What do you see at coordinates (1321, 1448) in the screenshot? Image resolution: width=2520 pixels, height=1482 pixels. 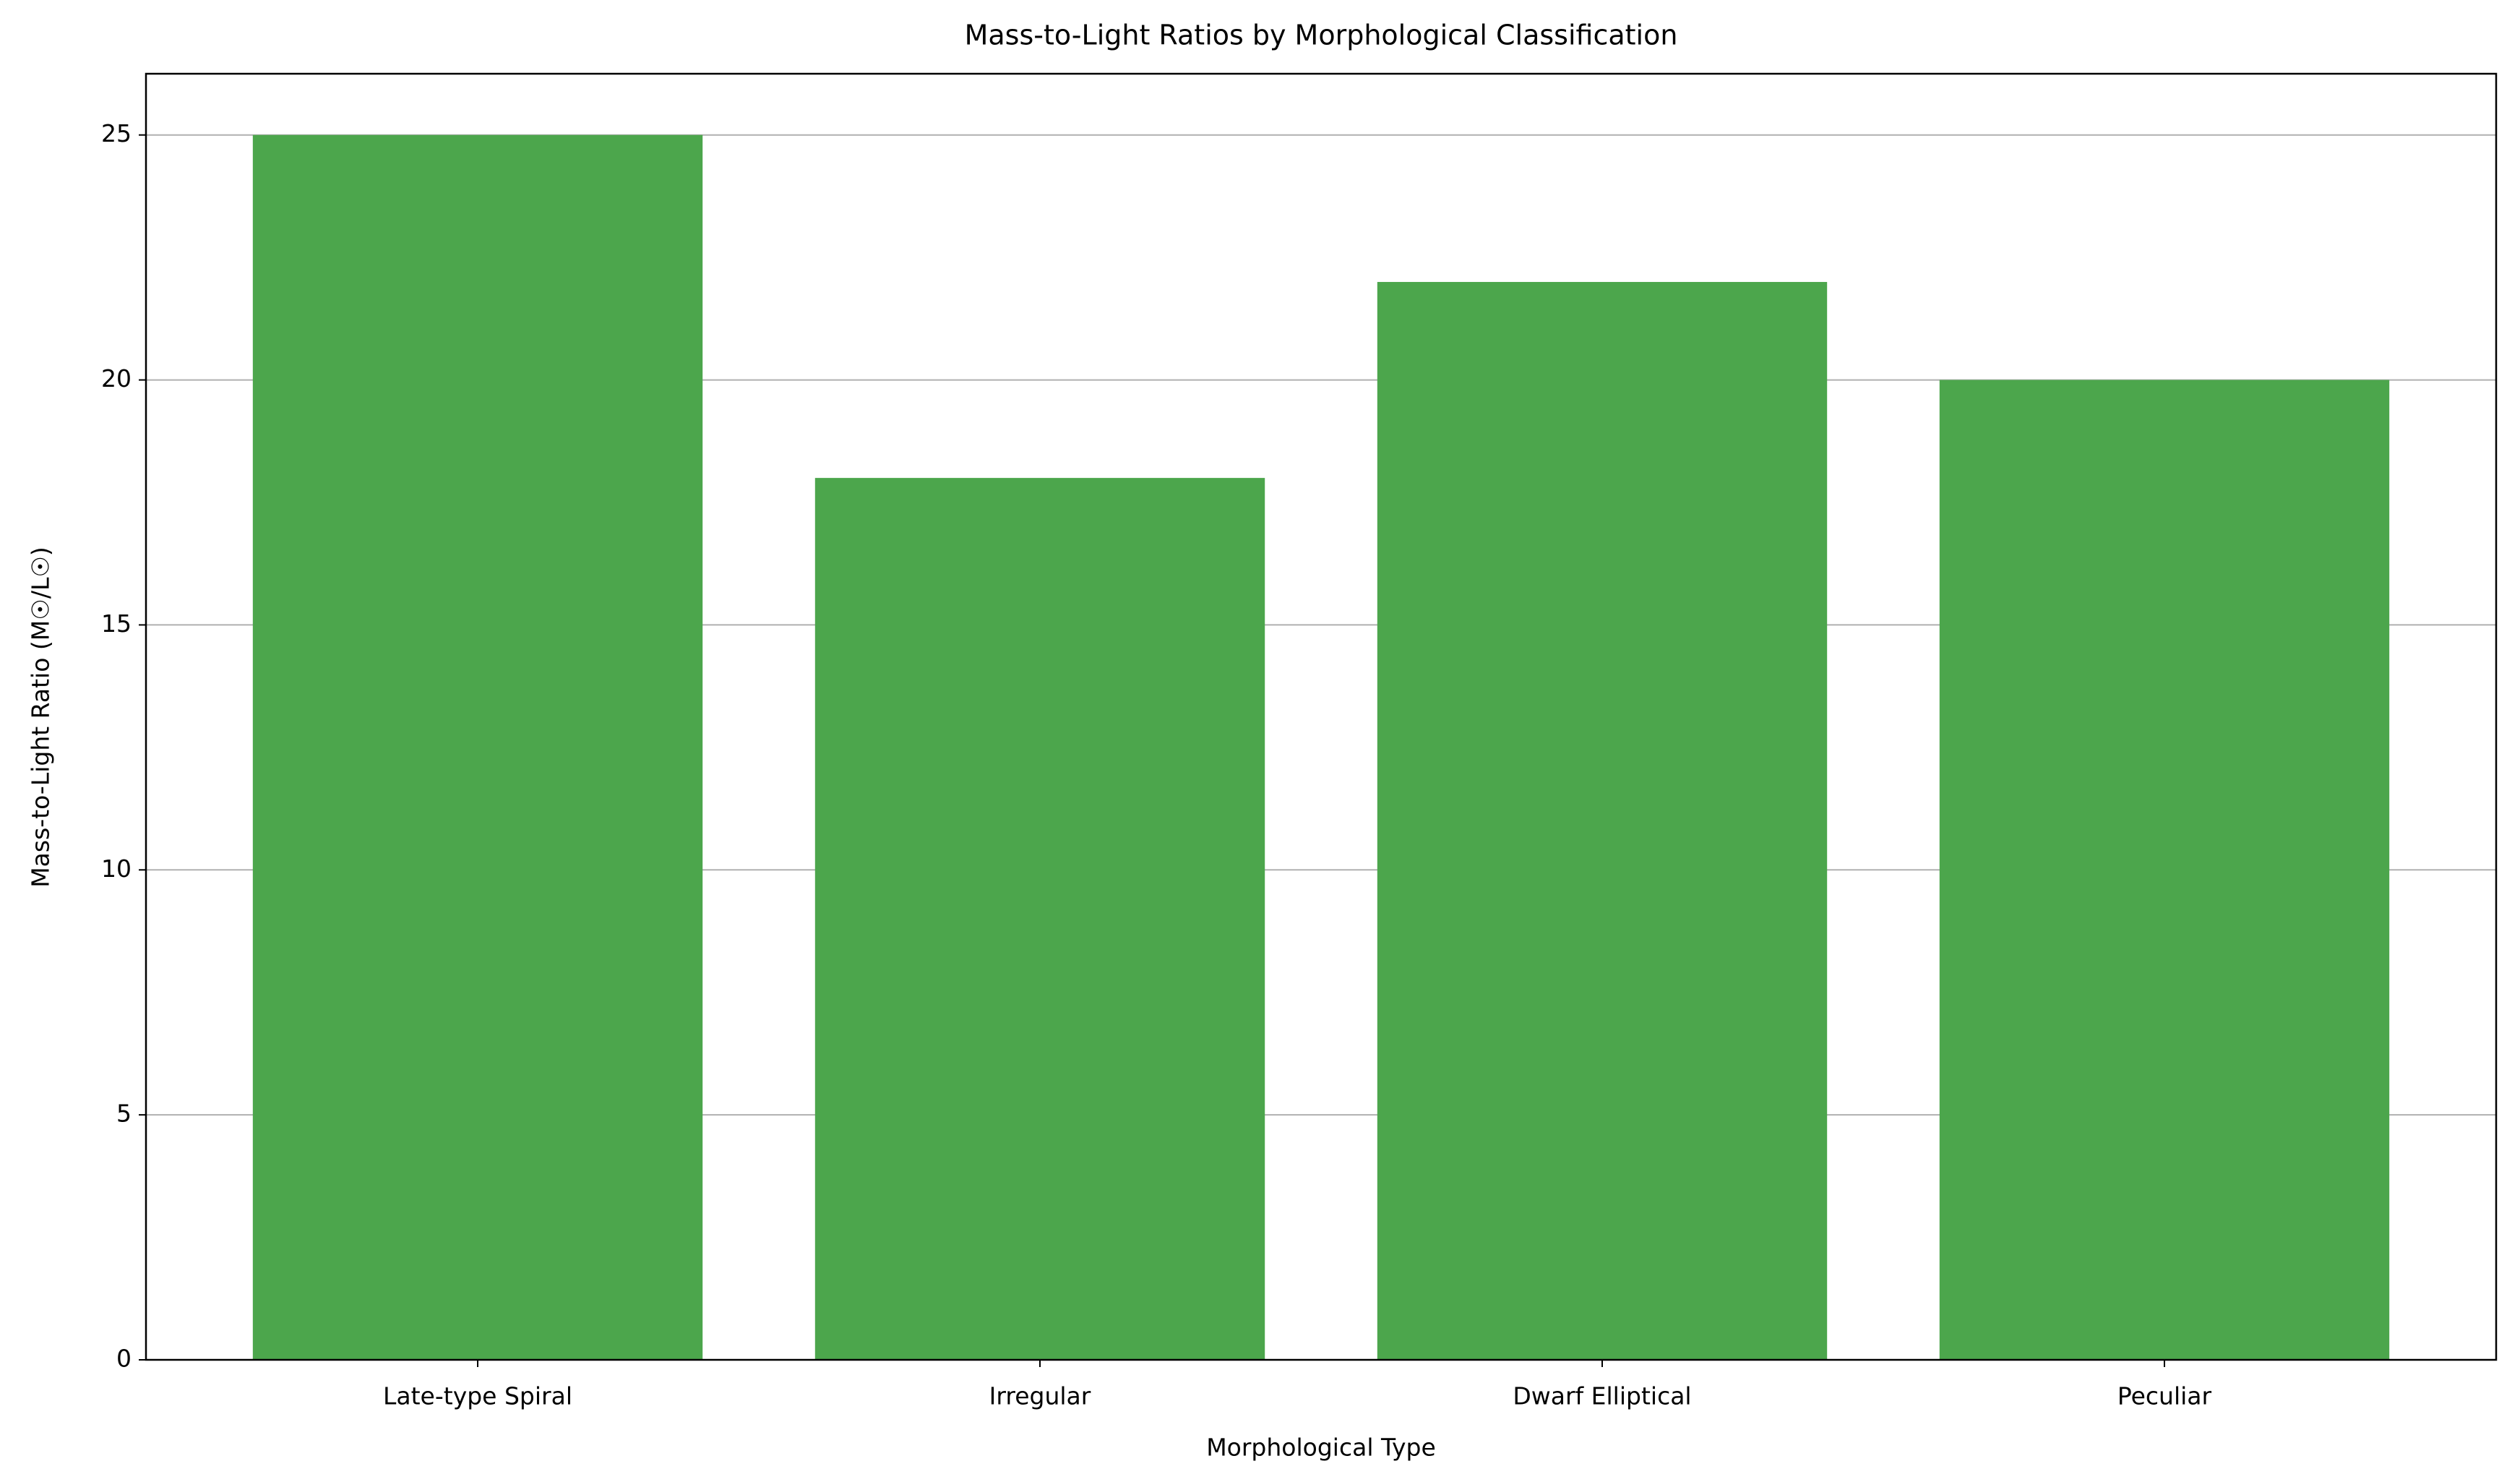 I see `x-axis-label: Morphological Type` at bounding box center [1321, 1448].